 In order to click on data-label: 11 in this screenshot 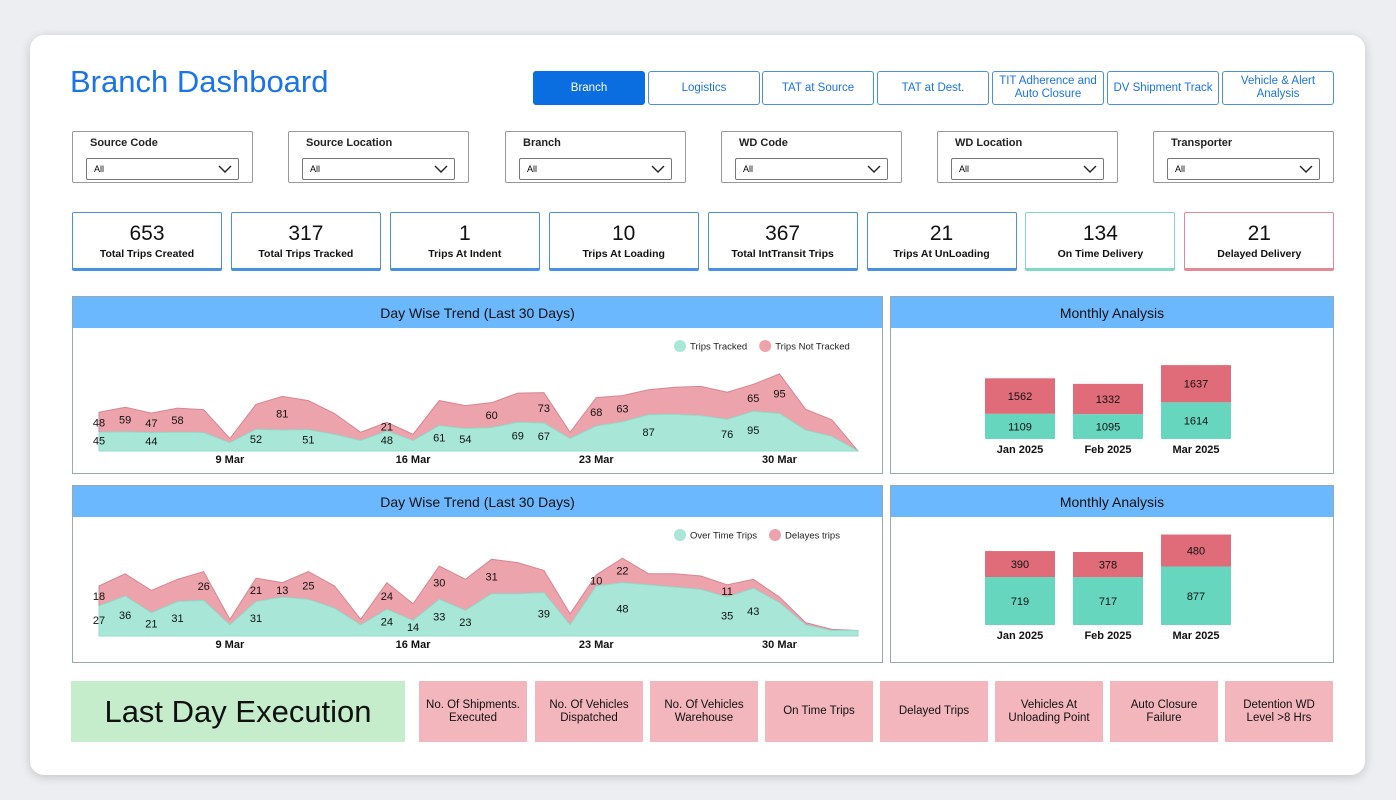, I will do `click(726, 592)`.